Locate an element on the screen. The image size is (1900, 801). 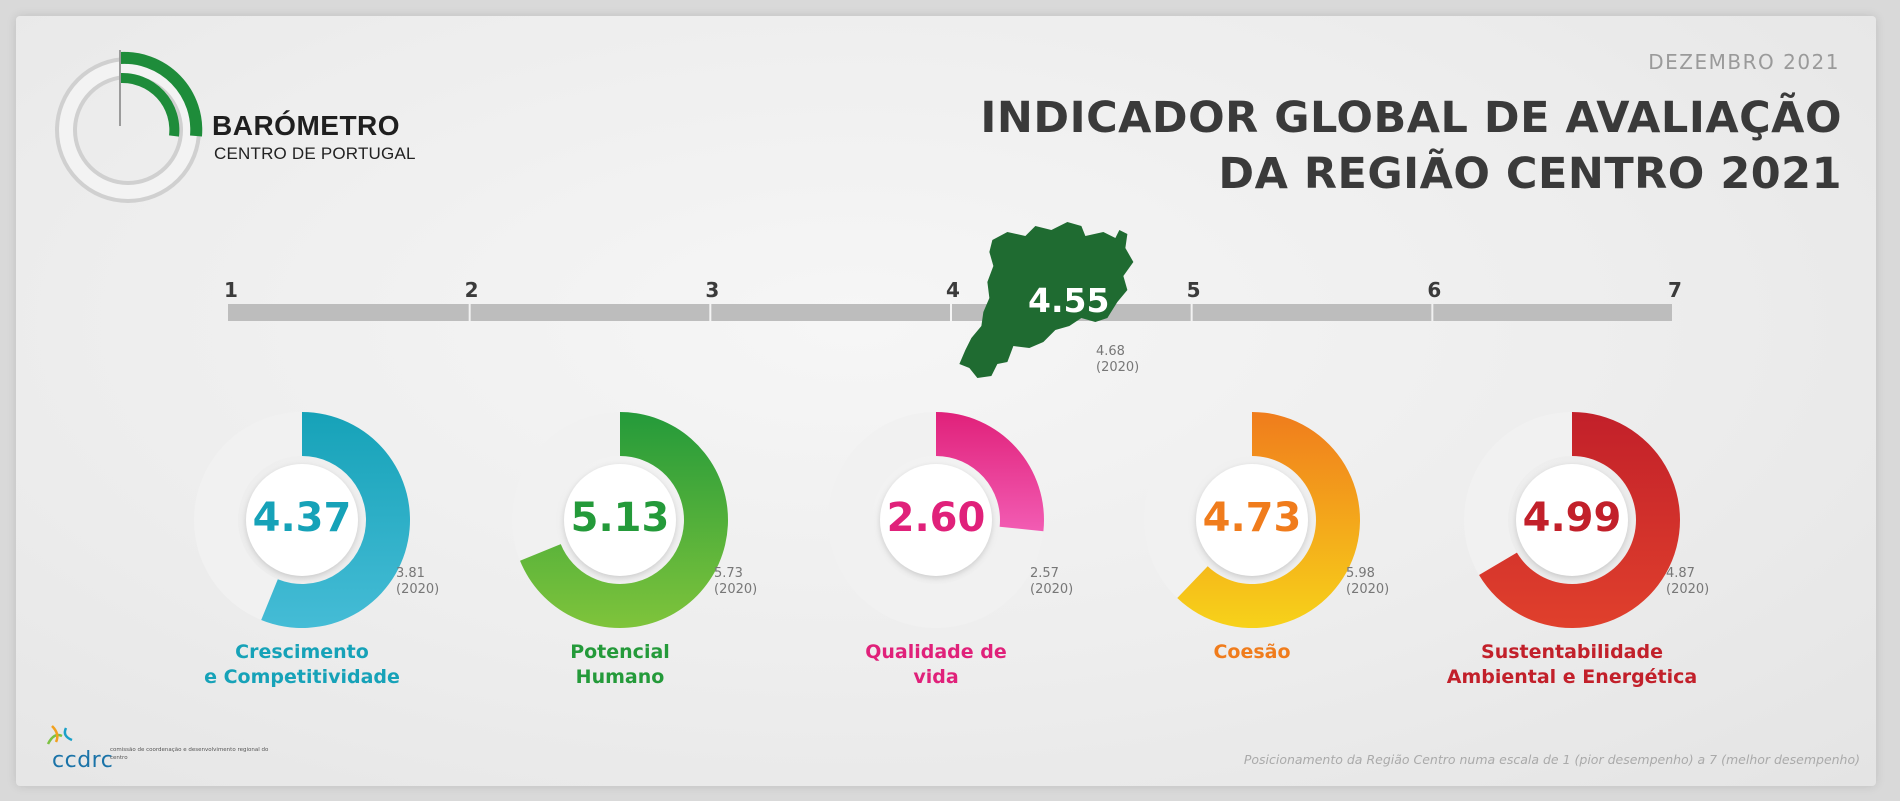
gauge-value: 4.73 is located at coordinates (1252, 518).